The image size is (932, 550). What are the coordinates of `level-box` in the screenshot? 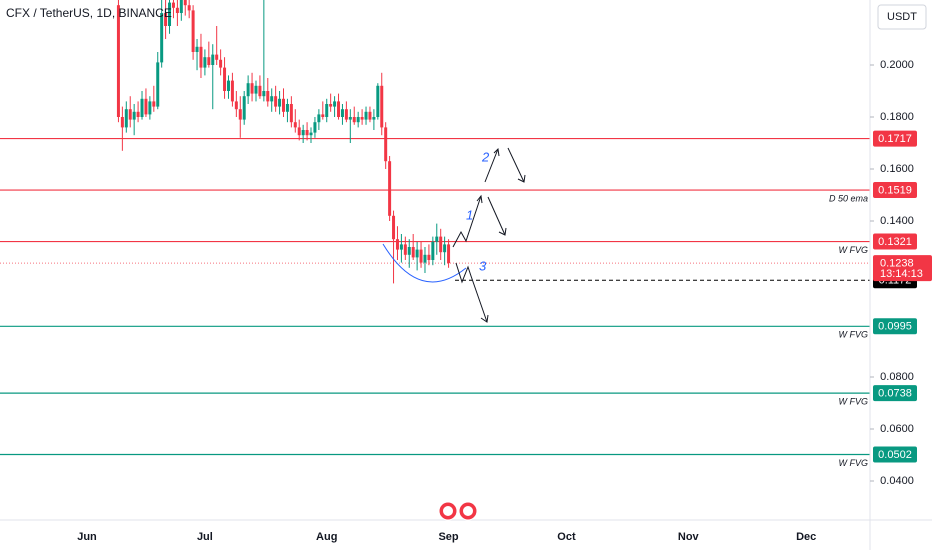 It's located at (895, 190).